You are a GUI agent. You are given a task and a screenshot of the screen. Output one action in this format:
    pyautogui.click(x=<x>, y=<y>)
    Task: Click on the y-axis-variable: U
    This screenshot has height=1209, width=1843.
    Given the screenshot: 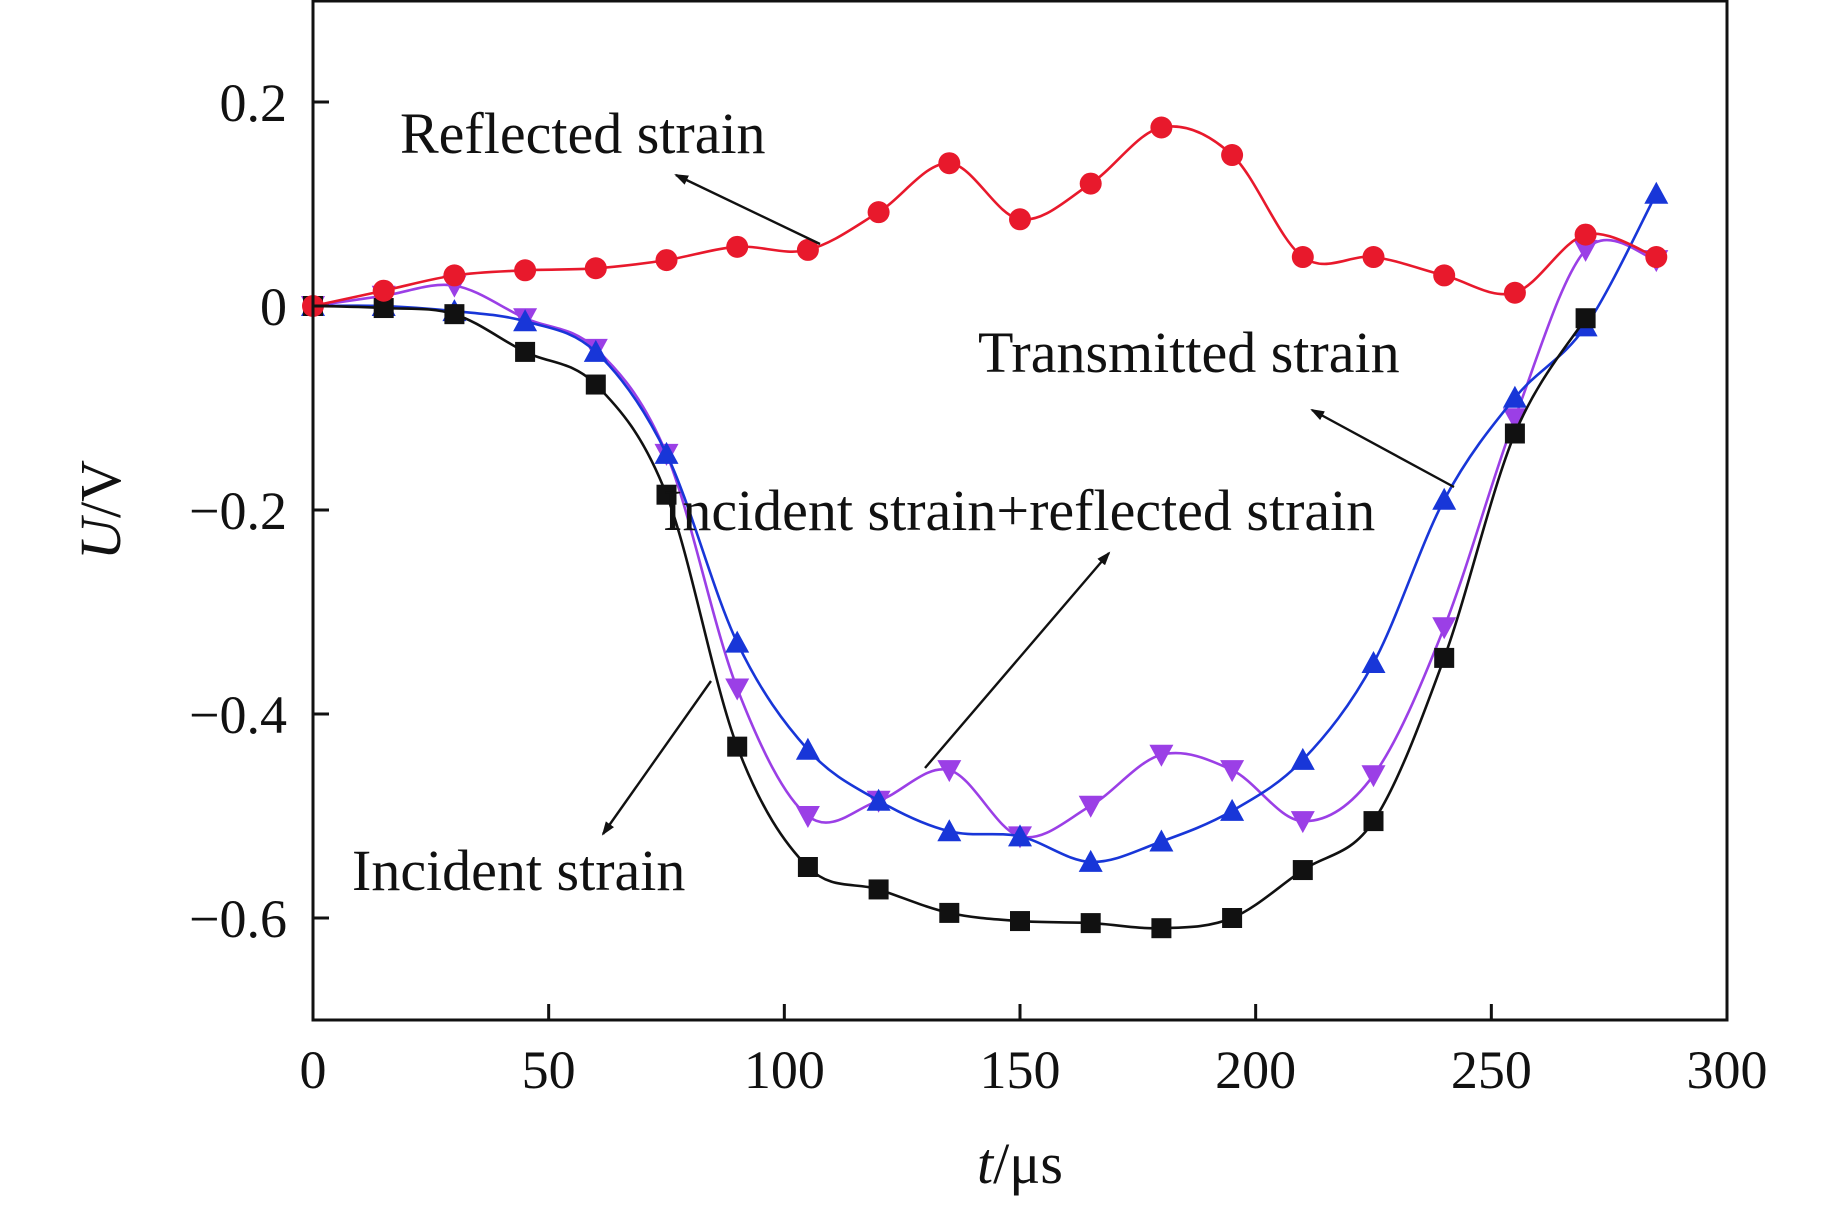 What is the action you would take?
    pyautogui.click(x=100, y=537)
    